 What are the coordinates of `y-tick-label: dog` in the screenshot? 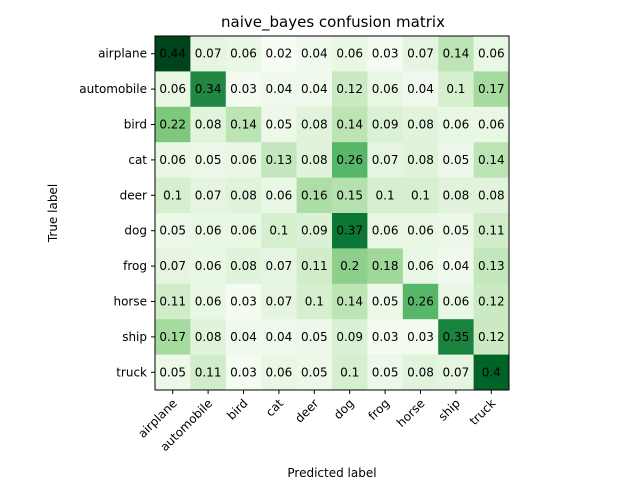 It's located at (135, 231).